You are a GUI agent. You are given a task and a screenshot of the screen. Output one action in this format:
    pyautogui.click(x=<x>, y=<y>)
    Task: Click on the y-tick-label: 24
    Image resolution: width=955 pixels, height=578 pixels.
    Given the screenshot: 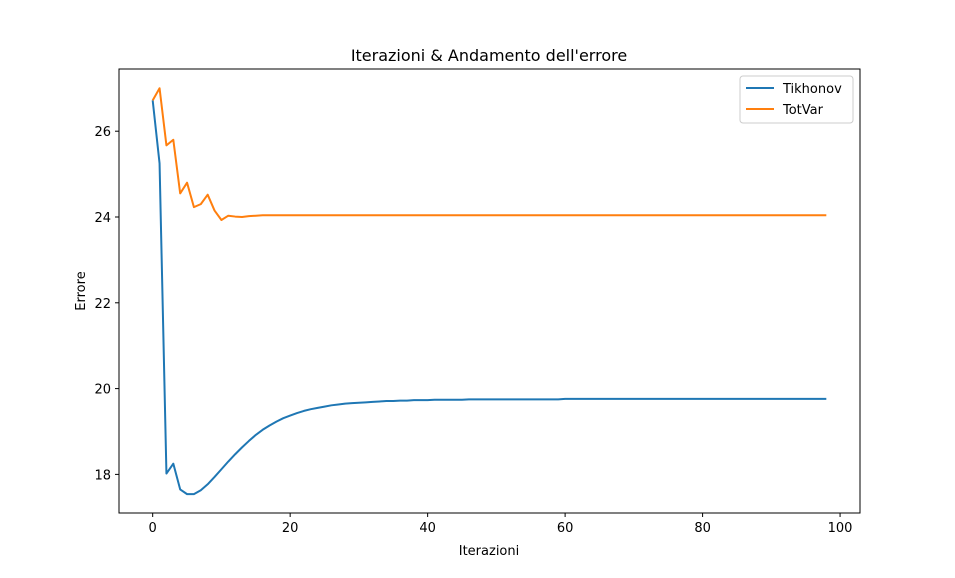 What is the action you would take?
    pyautogui.click(x=102, y=218)
    